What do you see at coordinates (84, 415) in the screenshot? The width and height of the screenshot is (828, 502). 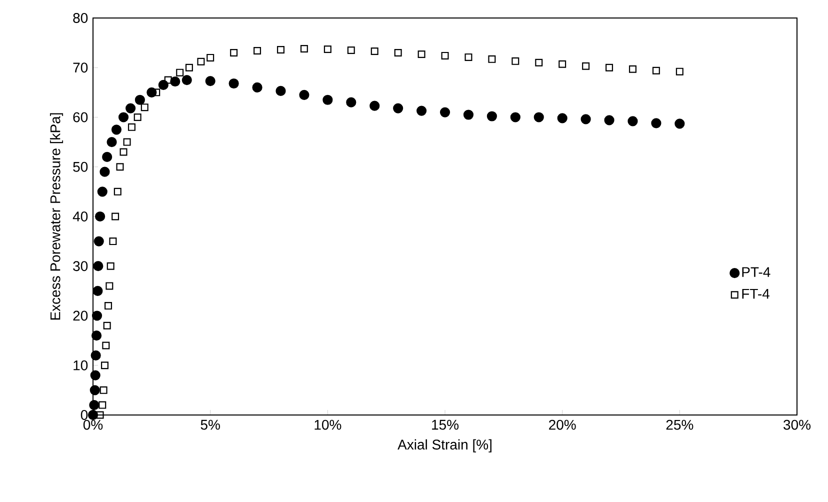 I see `y-tick-label: 0` at bounding box center [84, 415].